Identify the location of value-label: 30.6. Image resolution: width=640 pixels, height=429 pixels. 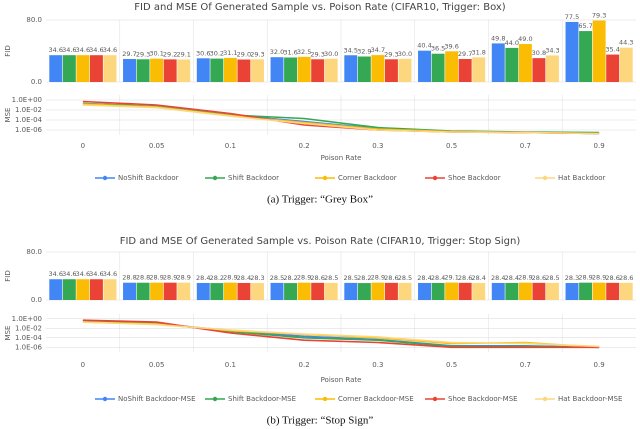
(203, 53).